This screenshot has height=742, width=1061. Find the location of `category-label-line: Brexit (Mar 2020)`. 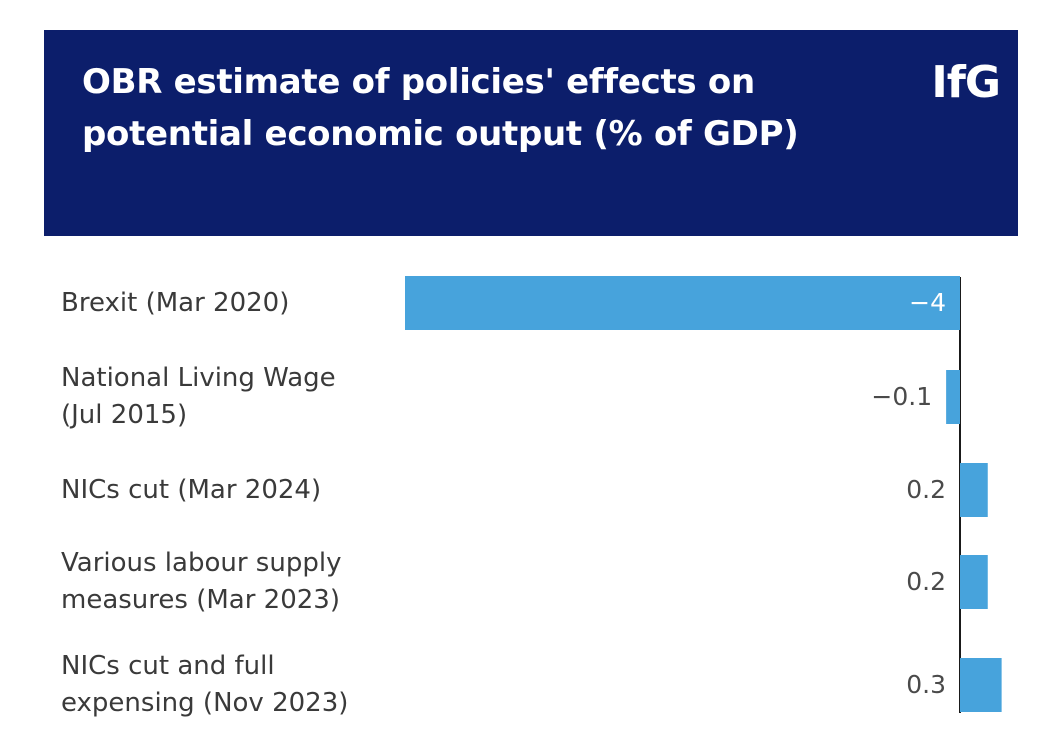

category-label-line: Brexit (Mar 2020) is located at coordinates (175, 302).